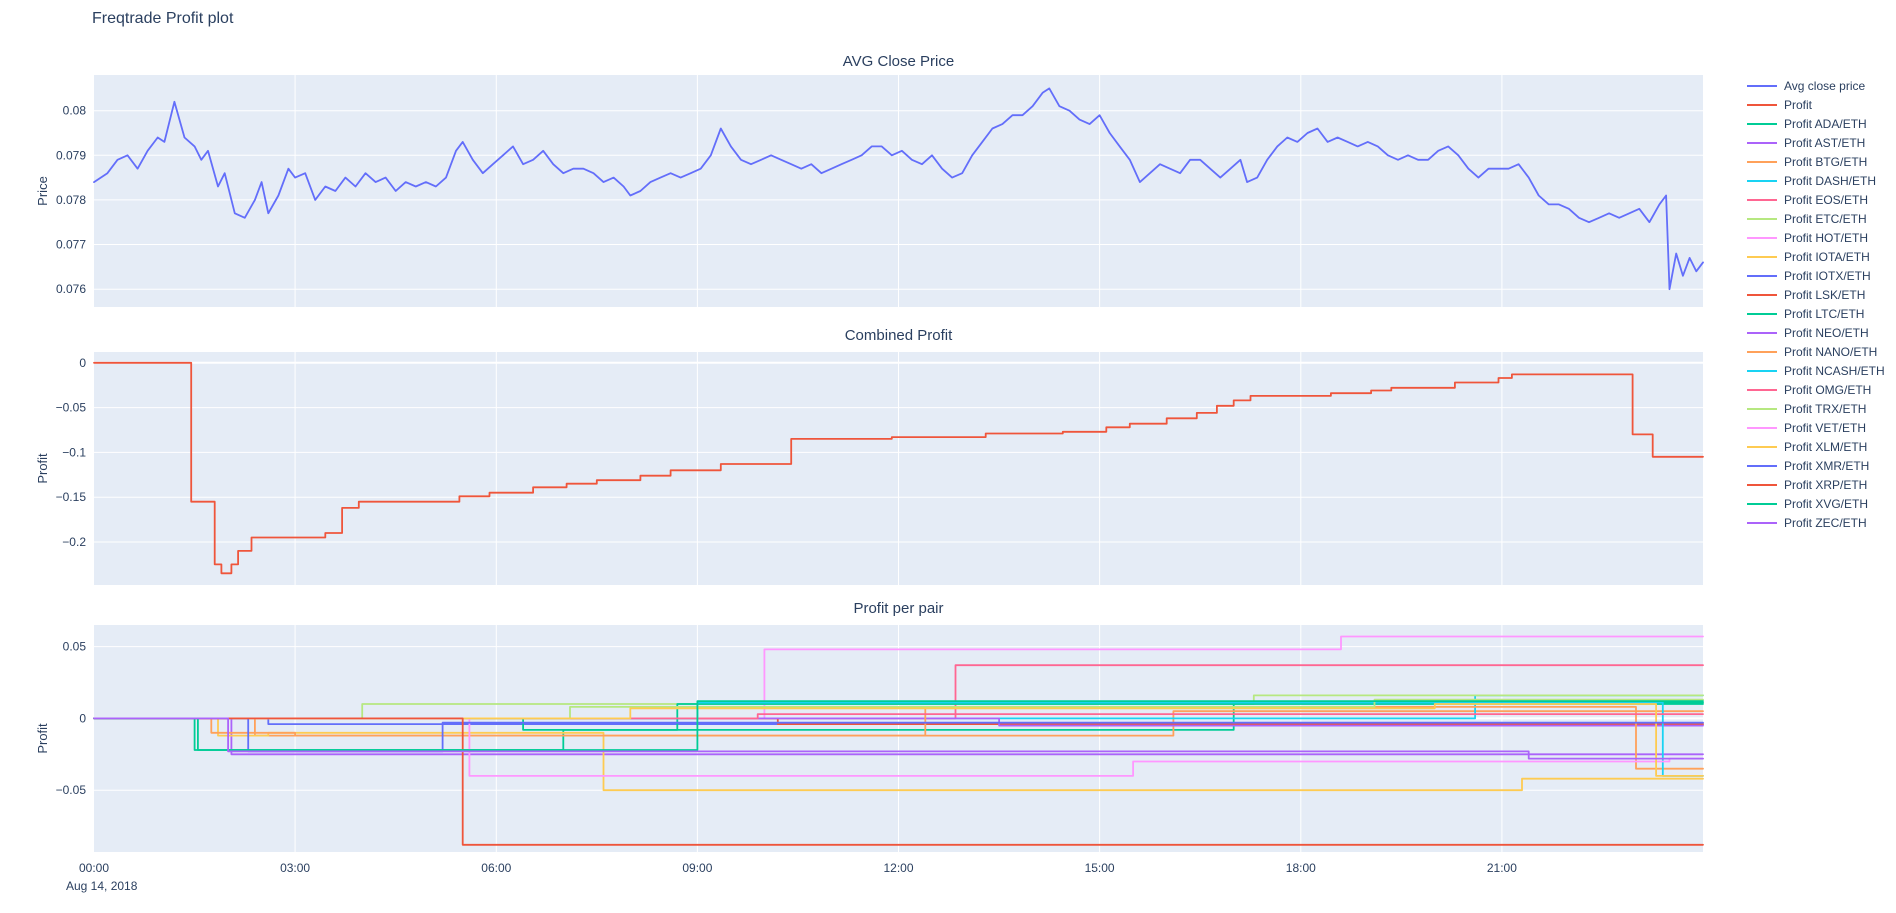 The width and height of the screenshot is (1896, 913). What do you see at coordinates (1821, 351) in the screenshot?
I see `legend-item: Profit NANO/ETH` at bounding box center [1821, 351].